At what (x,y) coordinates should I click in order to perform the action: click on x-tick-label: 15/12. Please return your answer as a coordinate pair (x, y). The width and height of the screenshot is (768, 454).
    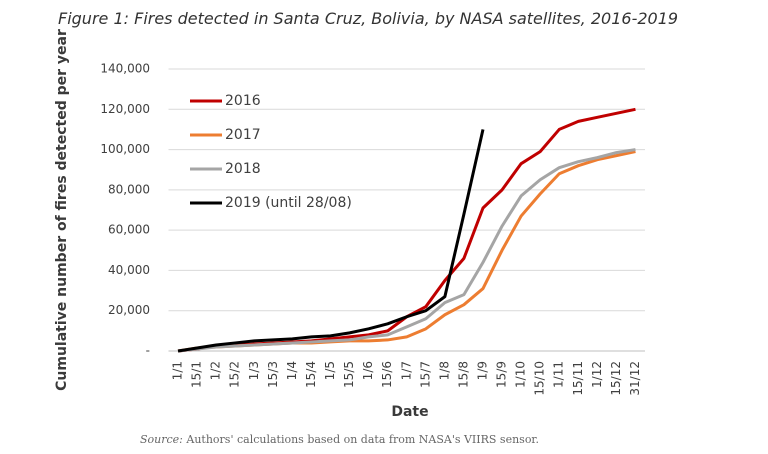
    Looking at the image, I should click on (616, 378).